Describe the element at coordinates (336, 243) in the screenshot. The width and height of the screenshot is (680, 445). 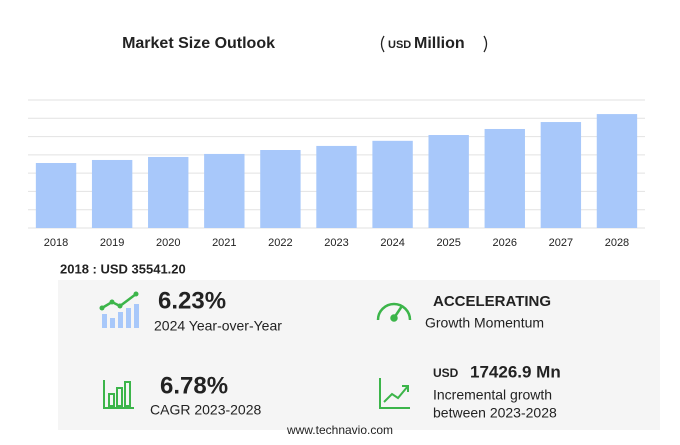
I see `x-tick-label: 2023` at that location.